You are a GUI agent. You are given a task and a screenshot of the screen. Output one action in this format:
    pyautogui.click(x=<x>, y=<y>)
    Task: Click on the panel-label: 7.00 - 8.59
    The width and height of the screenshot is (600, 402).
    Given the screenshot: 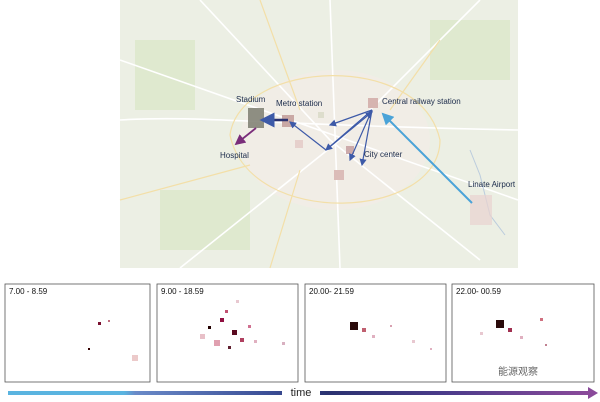 What is the action you would take?
    pyautogui.click(x=28, y=291)
    